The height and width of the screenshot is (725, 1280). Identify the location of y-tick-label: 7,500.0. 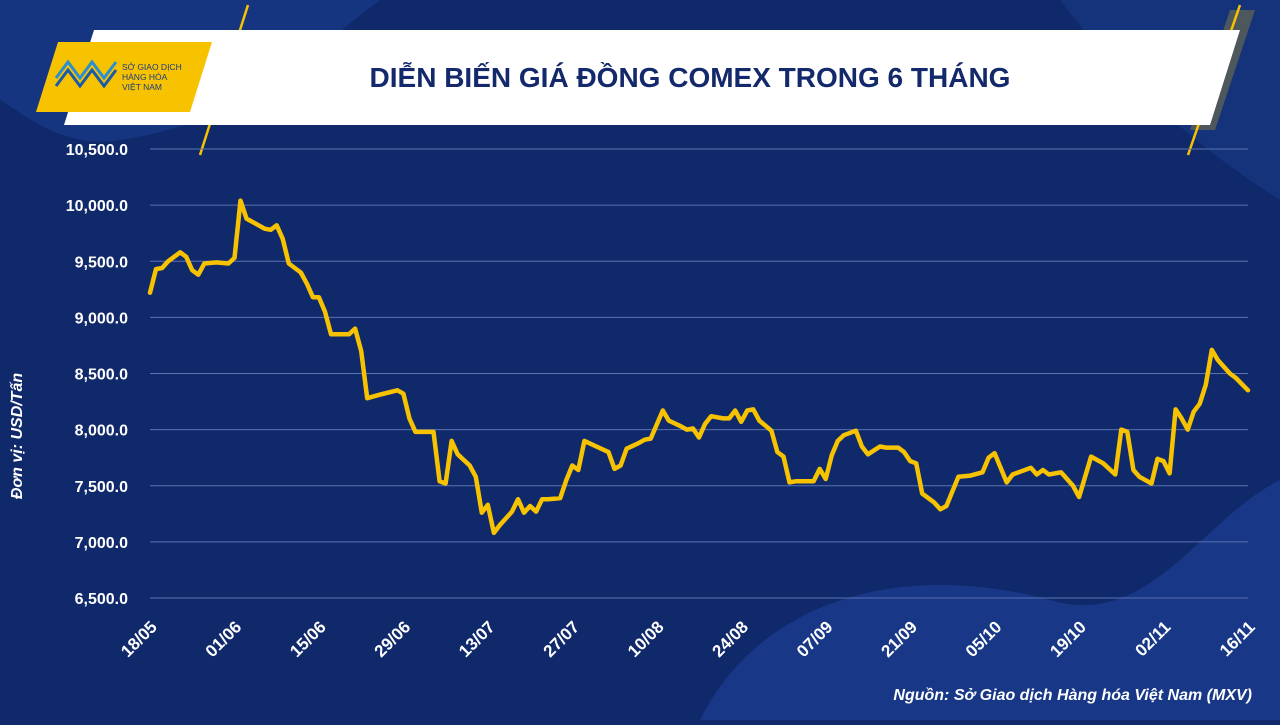
(101, 487).